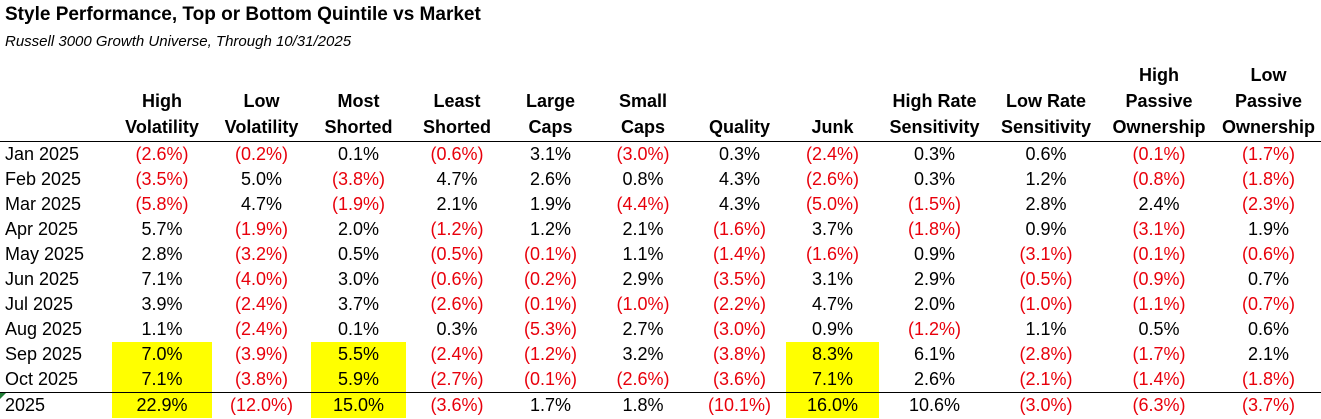  Describe the element at coordinates (1159, 304) in the screenshot. I see `table-cell: (1.1%)` at that location.